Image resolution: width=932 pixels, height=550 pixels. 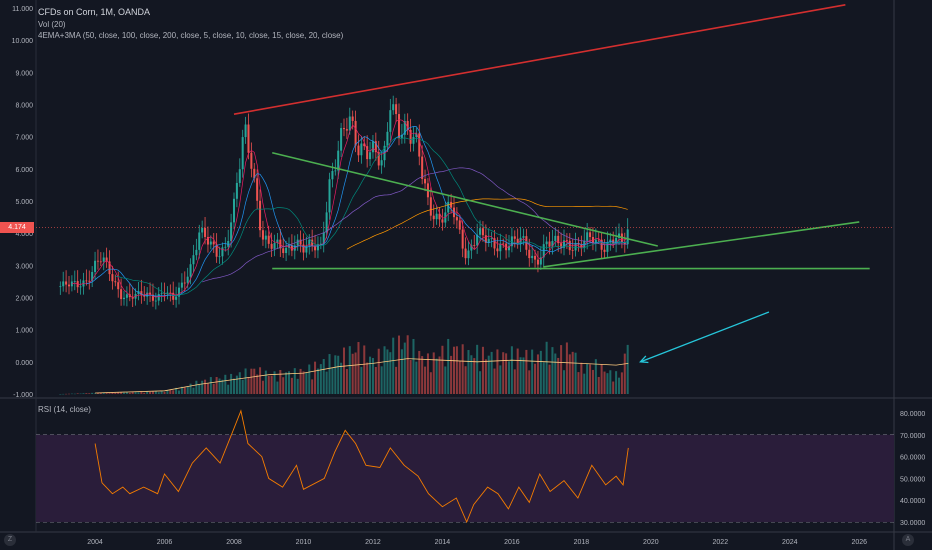 What do you see at coordinates (94, 12) in the screenshot?
I see `symbol-title: CFDs on Corn, 1M, OANDA` at bounding box center [94, 12].